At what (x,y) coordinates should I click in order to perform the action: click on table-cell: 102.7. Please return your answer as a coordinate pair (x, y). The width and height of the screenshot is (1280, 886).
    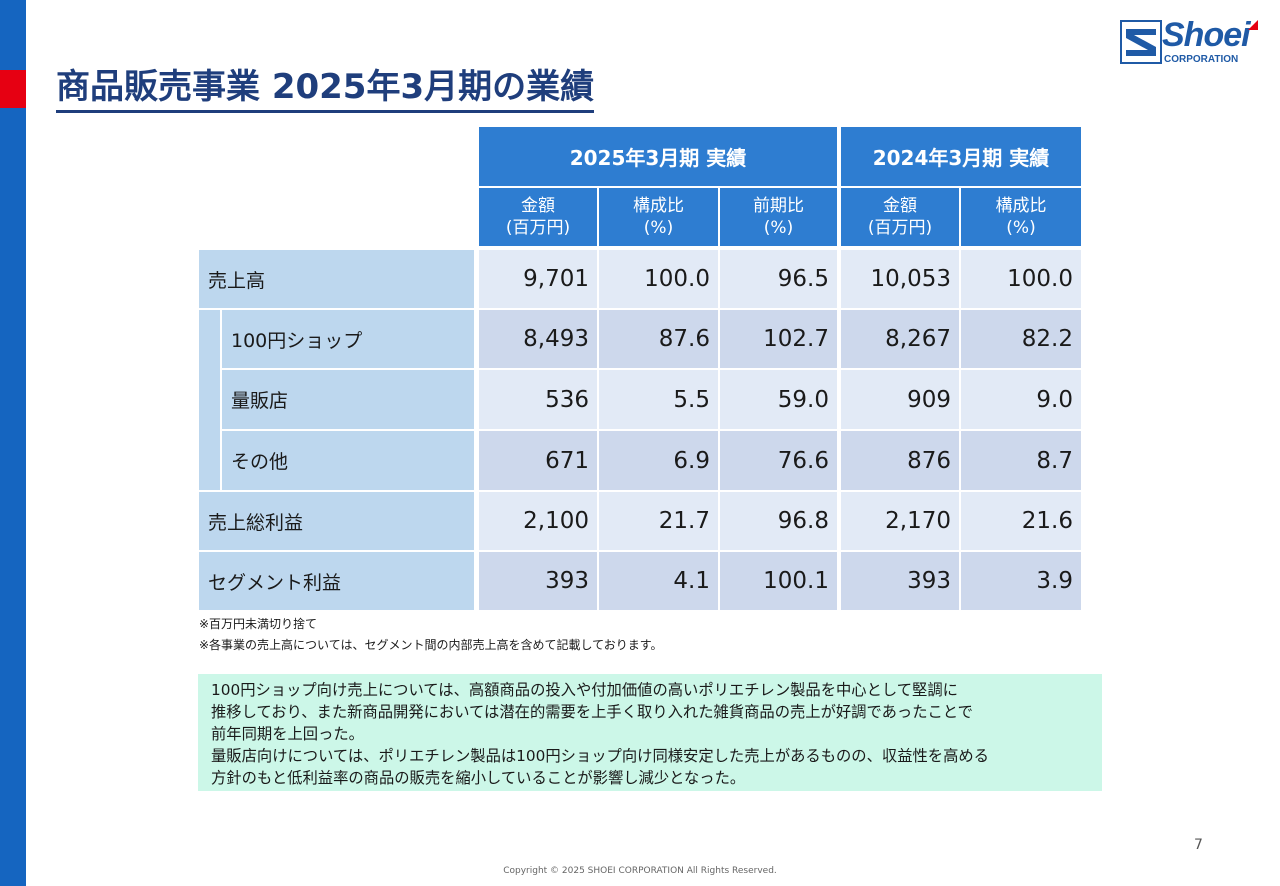
    Looking at the image, I should click on (778, 339).